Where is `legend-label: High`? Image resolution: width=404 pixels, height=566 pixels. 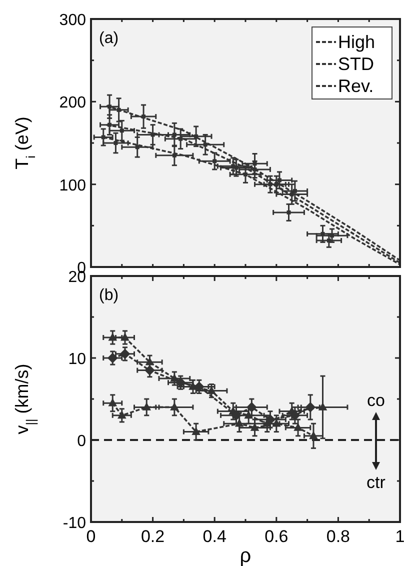 legend-label: High is located at coordinates (357, 42).